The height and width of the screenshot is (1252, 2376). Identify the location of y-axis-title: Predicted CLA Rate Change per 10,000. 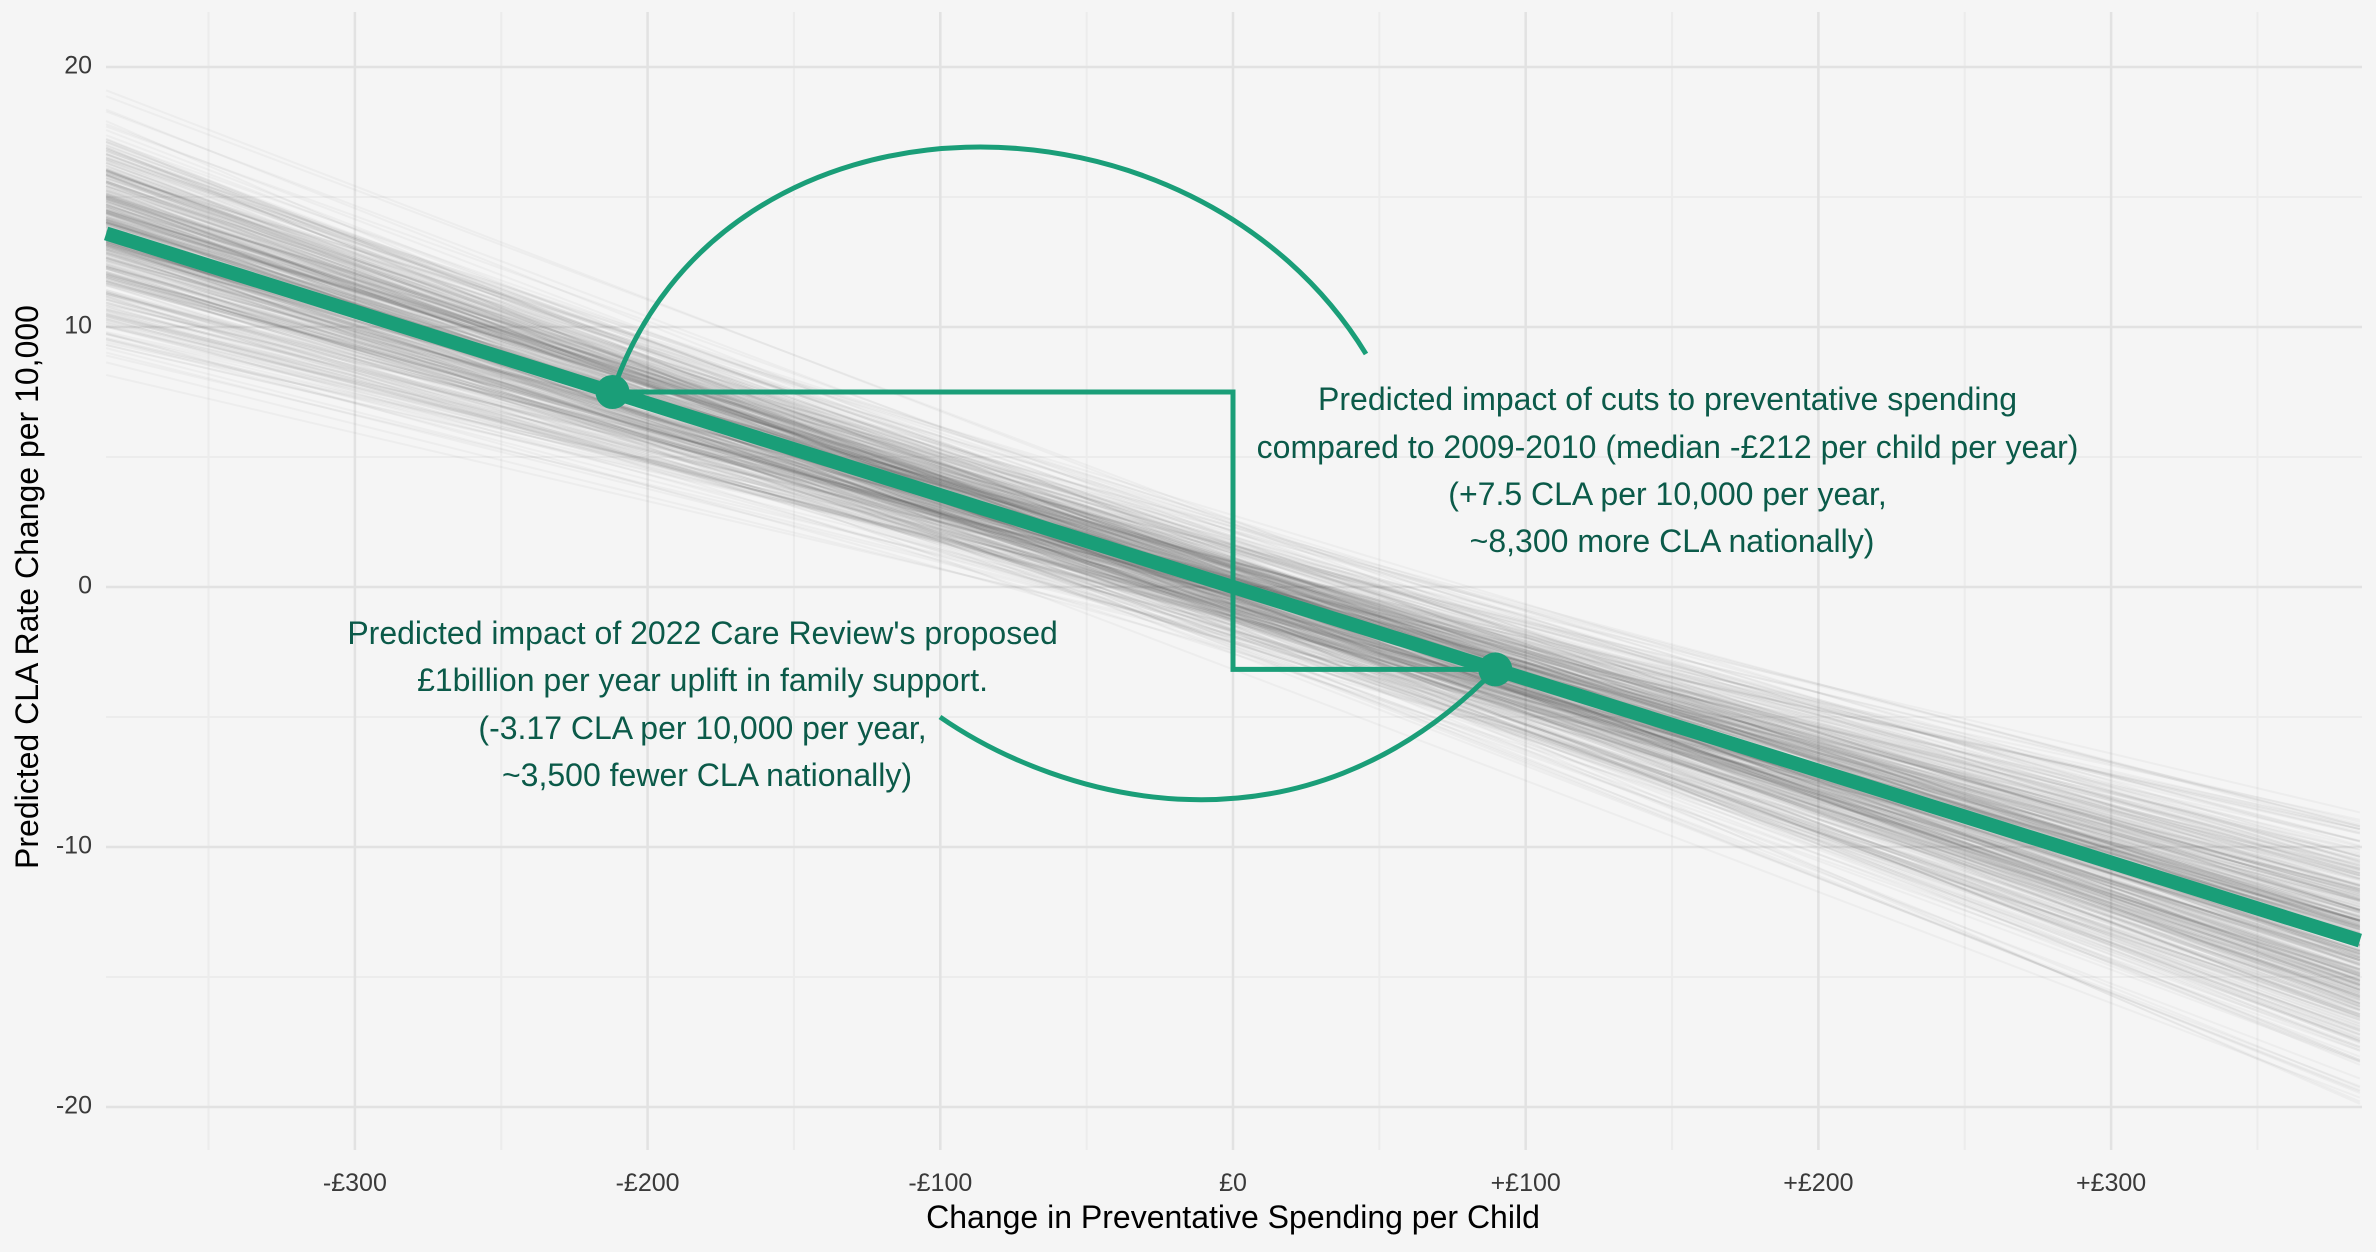
(27, 587).